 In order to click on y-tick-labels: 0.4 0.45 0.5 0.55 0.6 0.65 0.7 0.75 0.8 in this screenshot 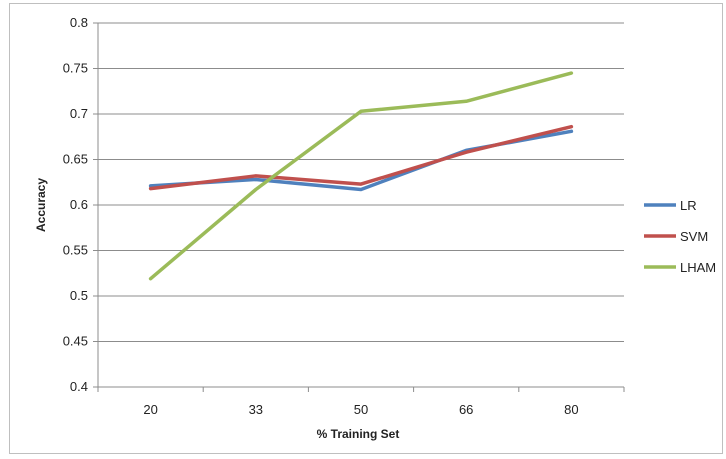, I will do `click(75, 204)`.